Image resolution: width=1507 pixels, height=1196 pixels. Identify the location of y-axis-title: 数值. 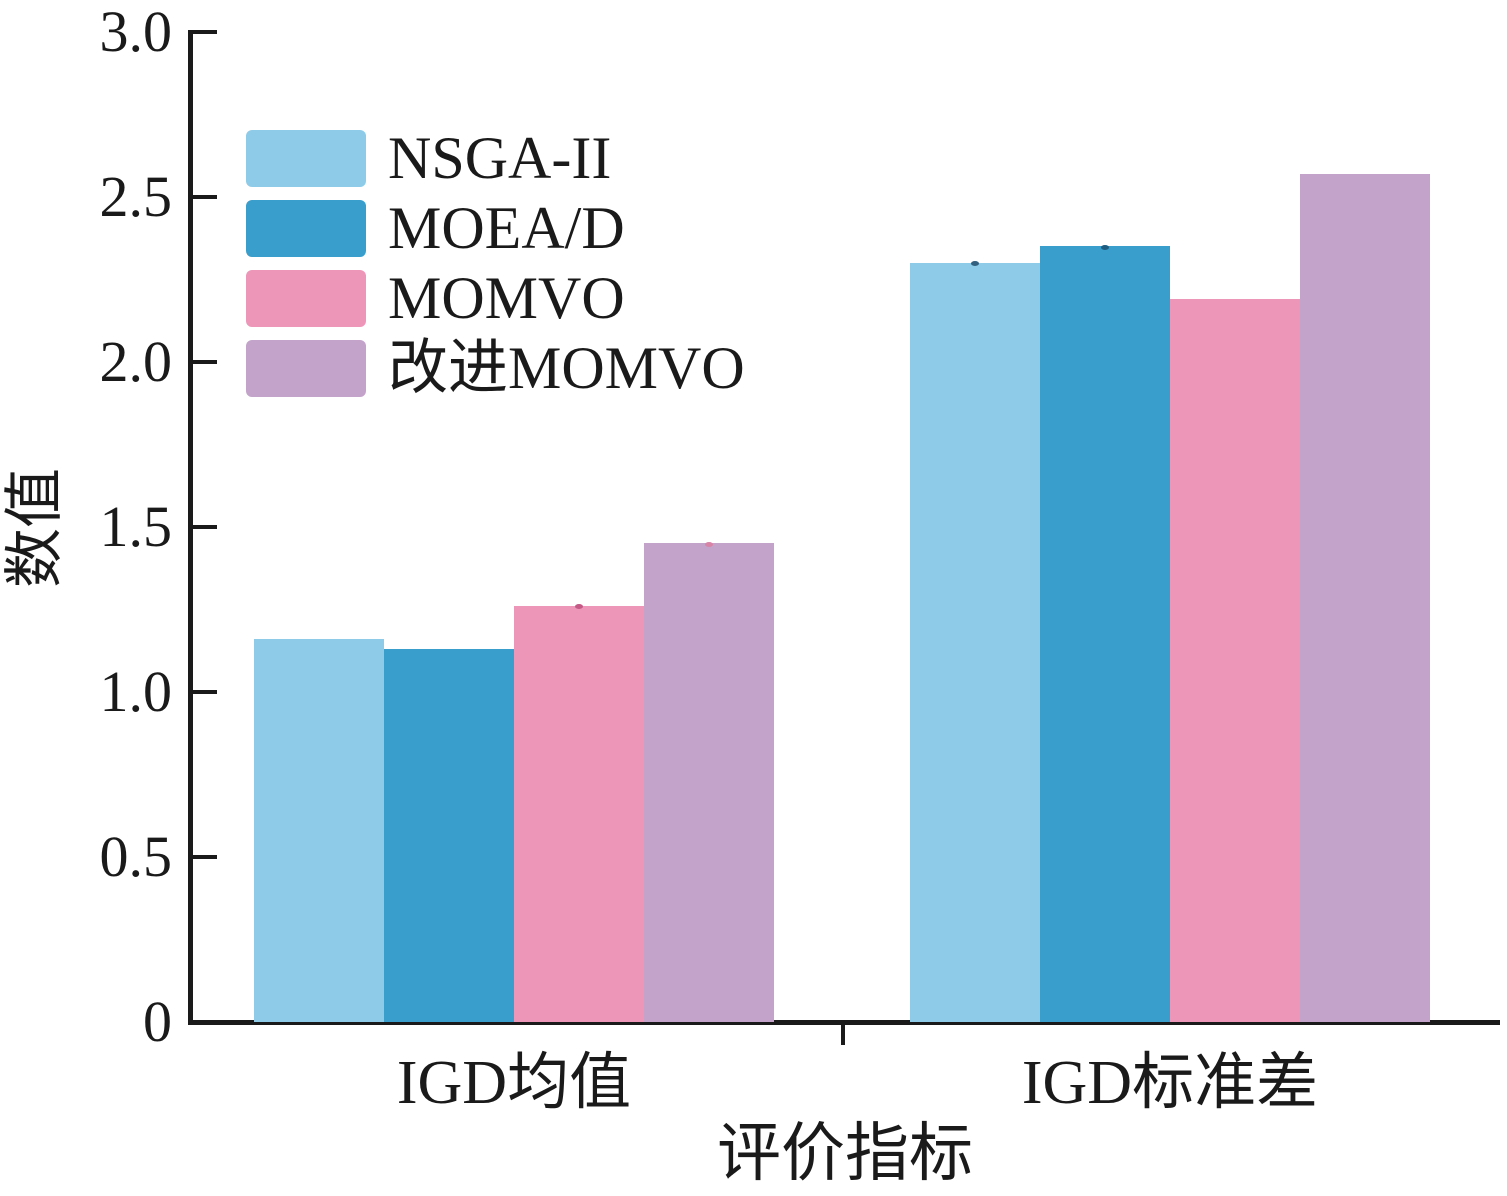
(35, 528).